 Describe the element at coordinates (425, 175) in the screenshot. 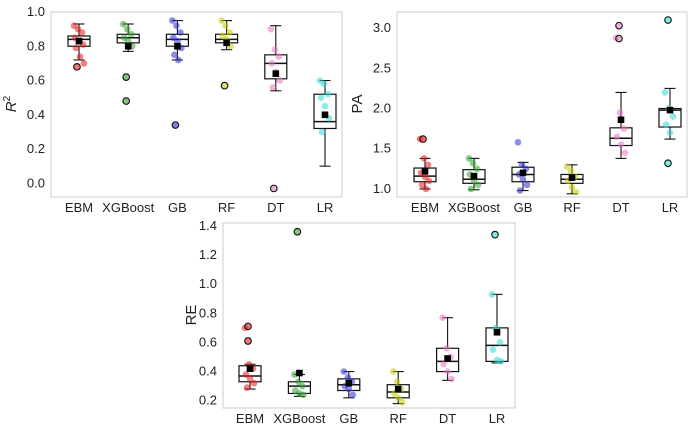

I see `series-ebm: EBM` at that location.